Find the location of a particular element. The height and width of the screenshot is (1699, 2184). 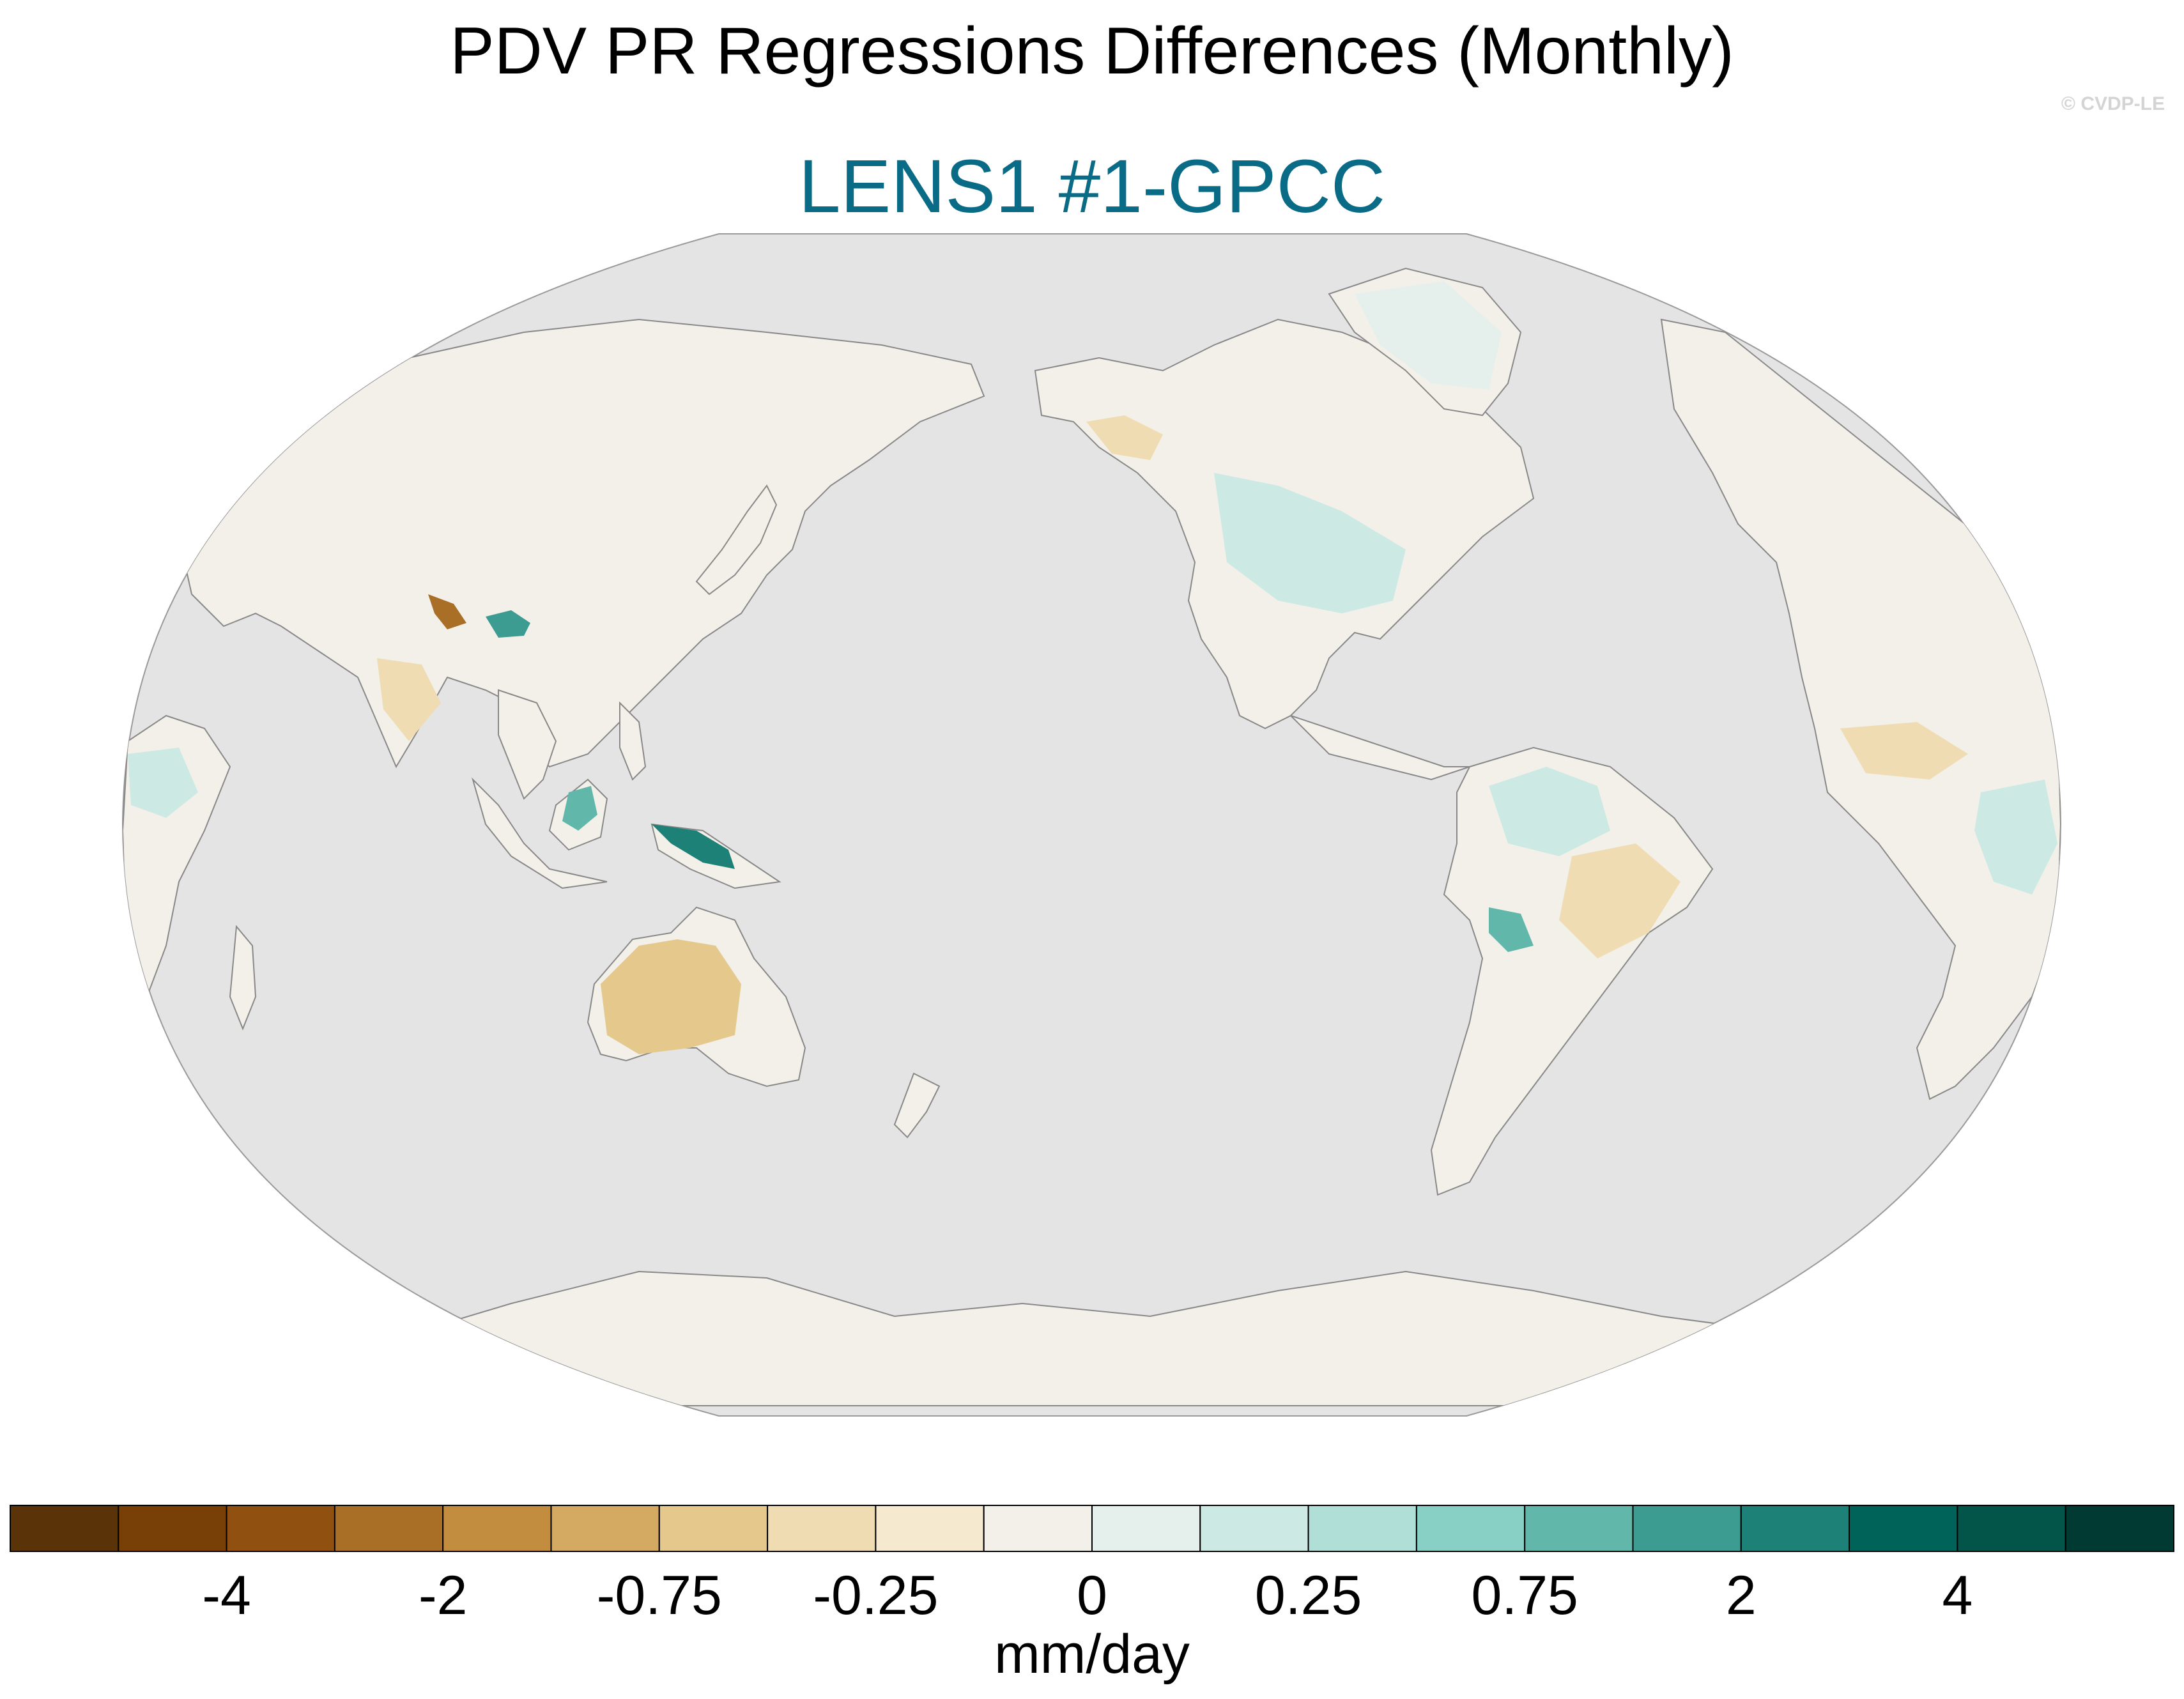

east-africa-wet-anomaly is located at coordinates (2015, 837).